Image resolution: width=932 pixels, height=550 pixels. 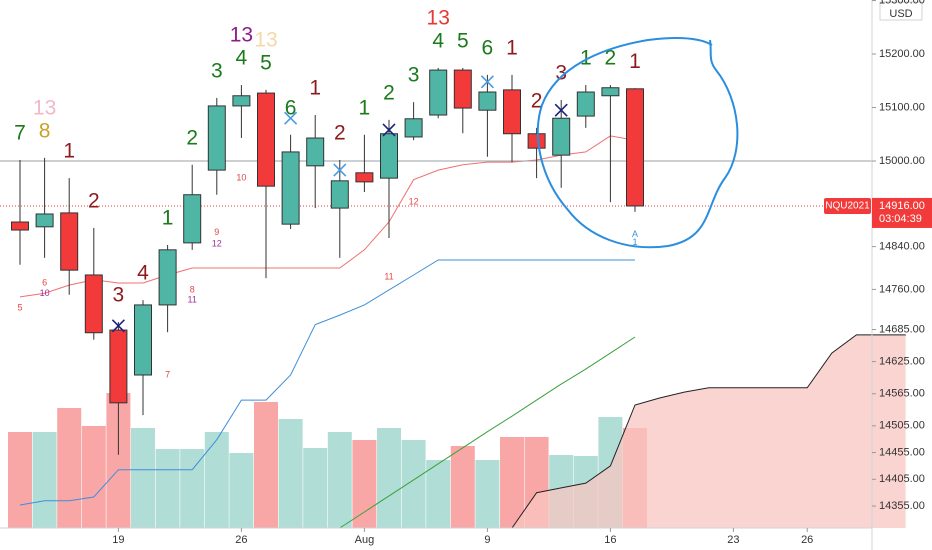 What do you see at coordinates (192, 299) in the screenshot?
I see `count-label: 11` at bounding box center [192, 299].